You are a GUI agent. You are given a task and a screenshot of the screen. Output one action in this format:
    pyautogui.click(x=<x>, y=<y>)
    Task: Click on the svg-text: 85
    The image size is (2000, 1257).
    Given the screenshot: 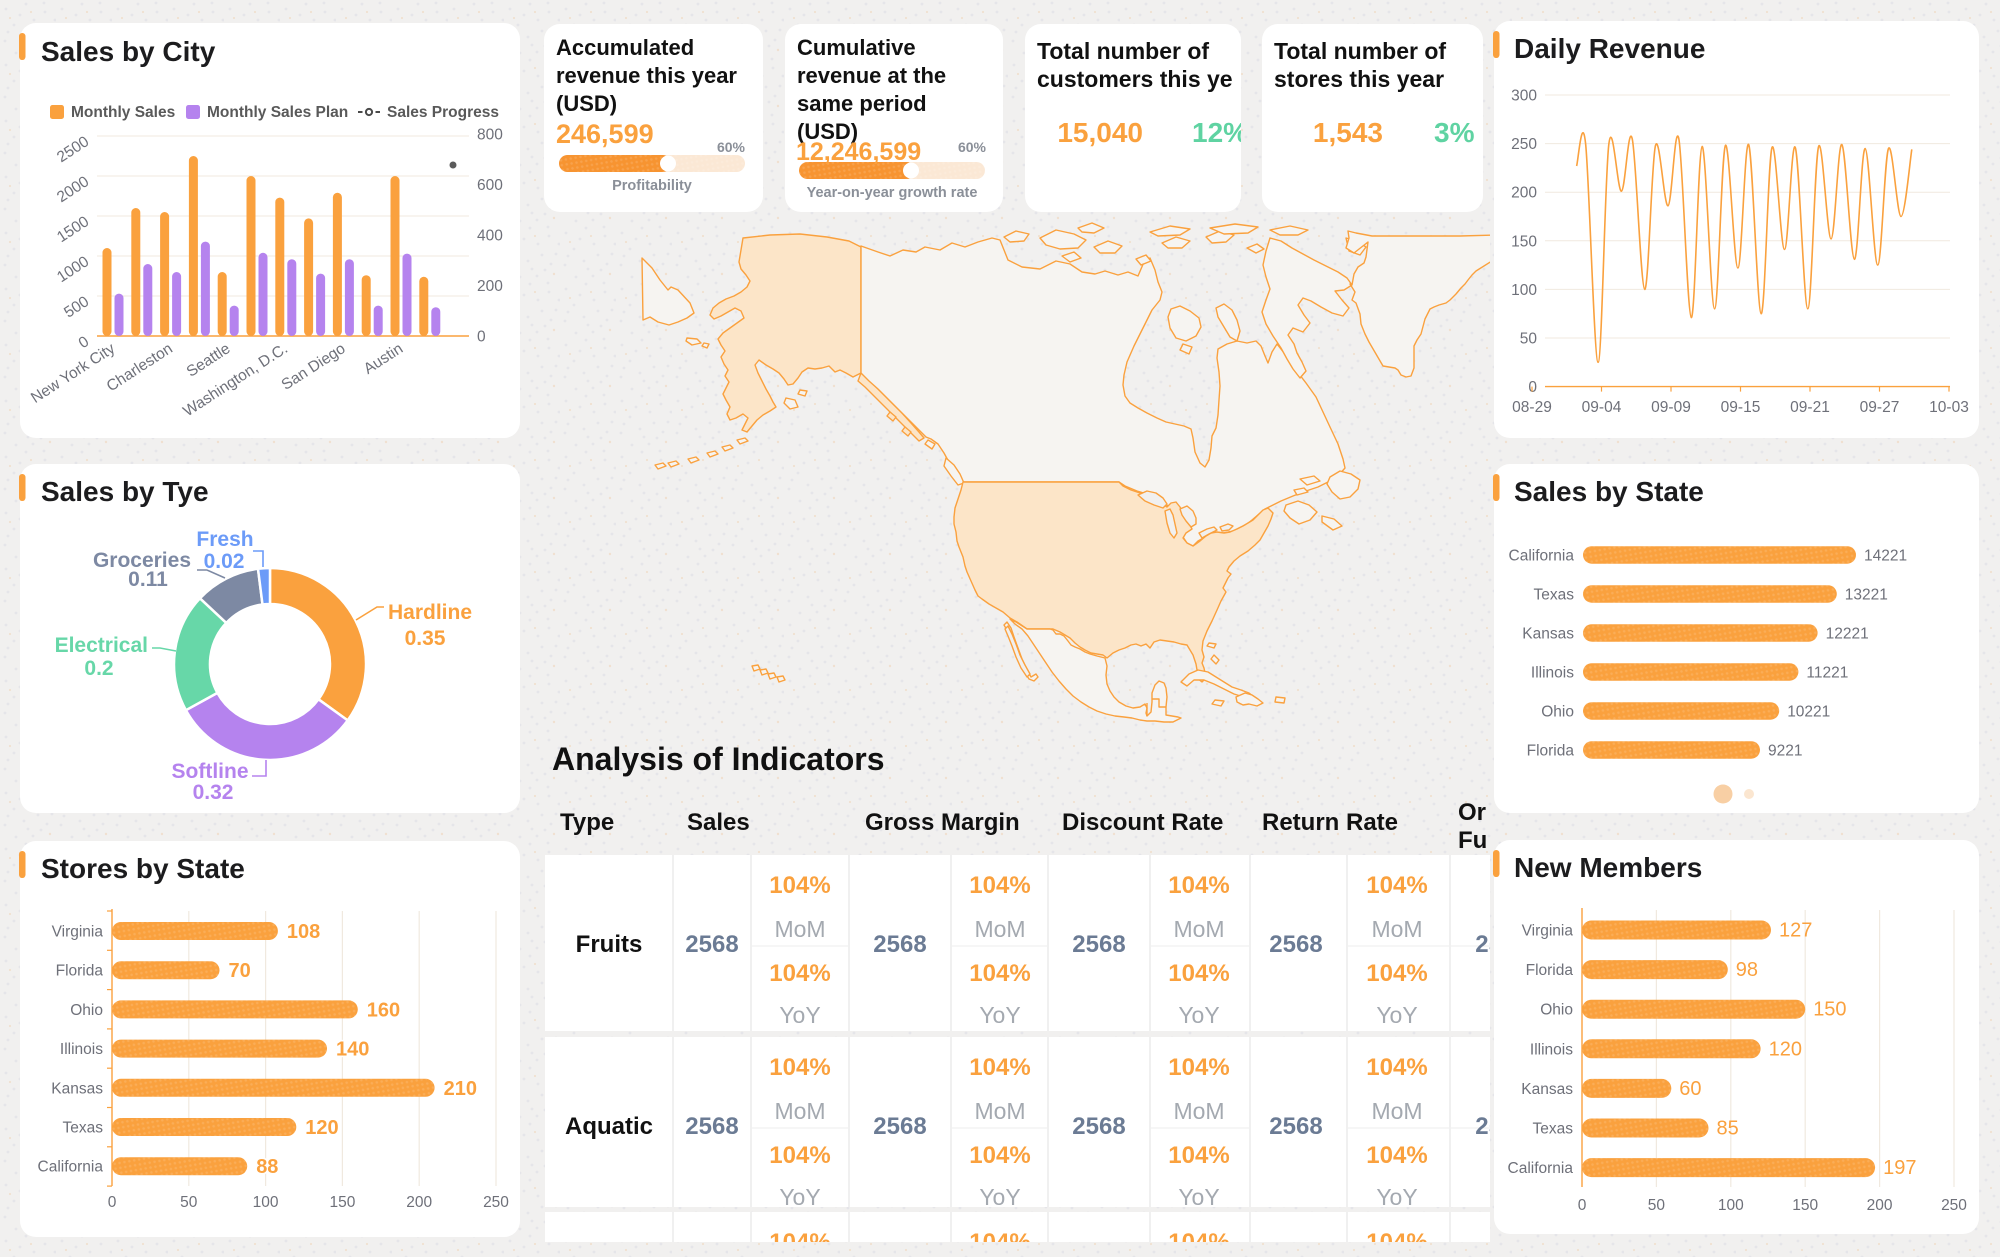 What is the action you would take?
    pyautogui.click(x=1728, y=1129)
    